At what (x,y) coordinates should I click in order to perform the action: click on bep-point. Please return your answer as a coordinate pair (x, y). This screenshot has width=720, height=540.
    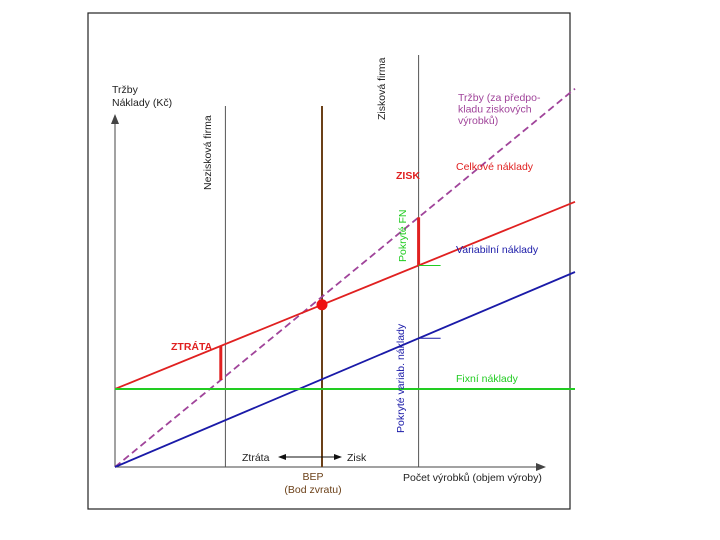
    Looking at the image, I should click on (322, 305).